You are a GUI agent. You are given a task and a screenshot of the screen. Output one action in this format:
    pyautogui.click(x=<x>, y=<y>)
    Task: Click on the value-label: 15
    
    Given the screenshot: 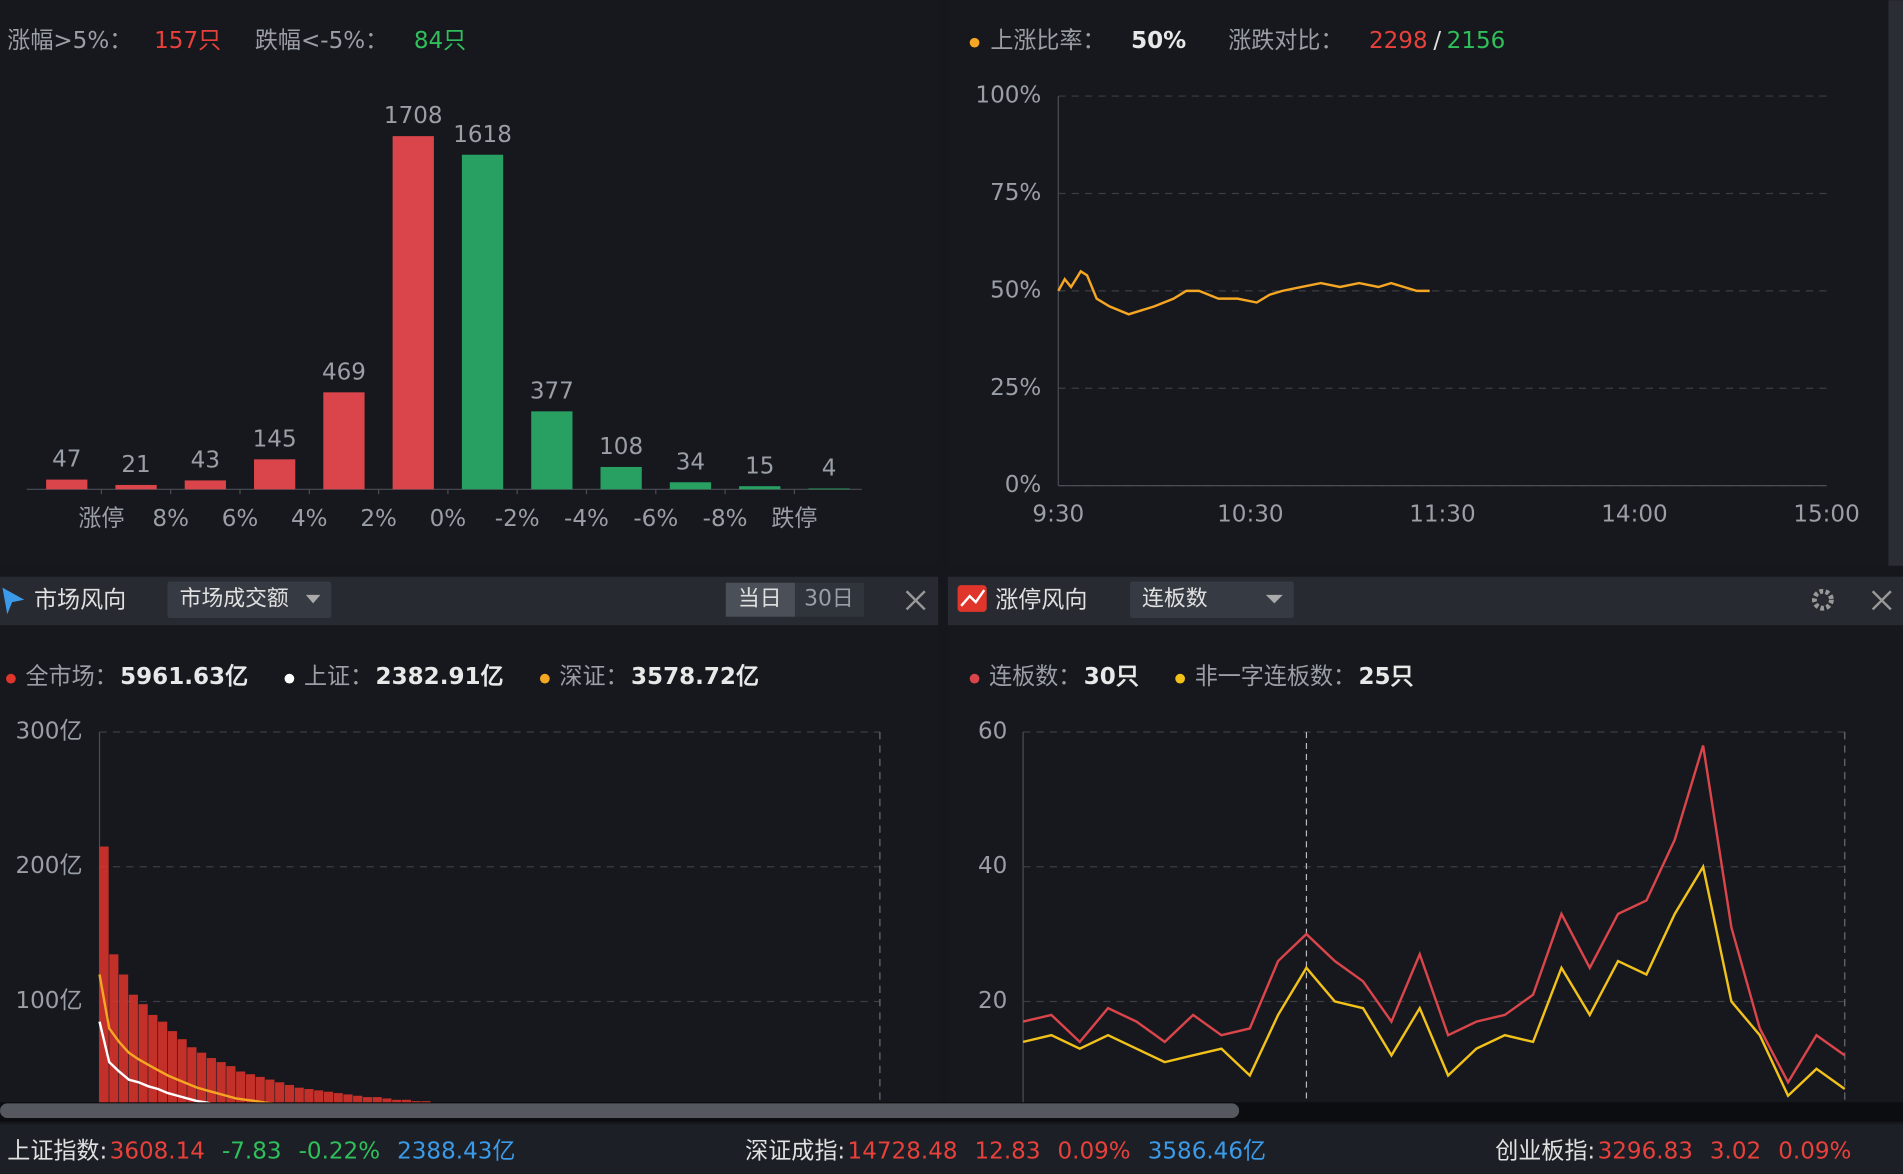 What is the action you would take?
    pyautogui.click(x=759, y=466)
    